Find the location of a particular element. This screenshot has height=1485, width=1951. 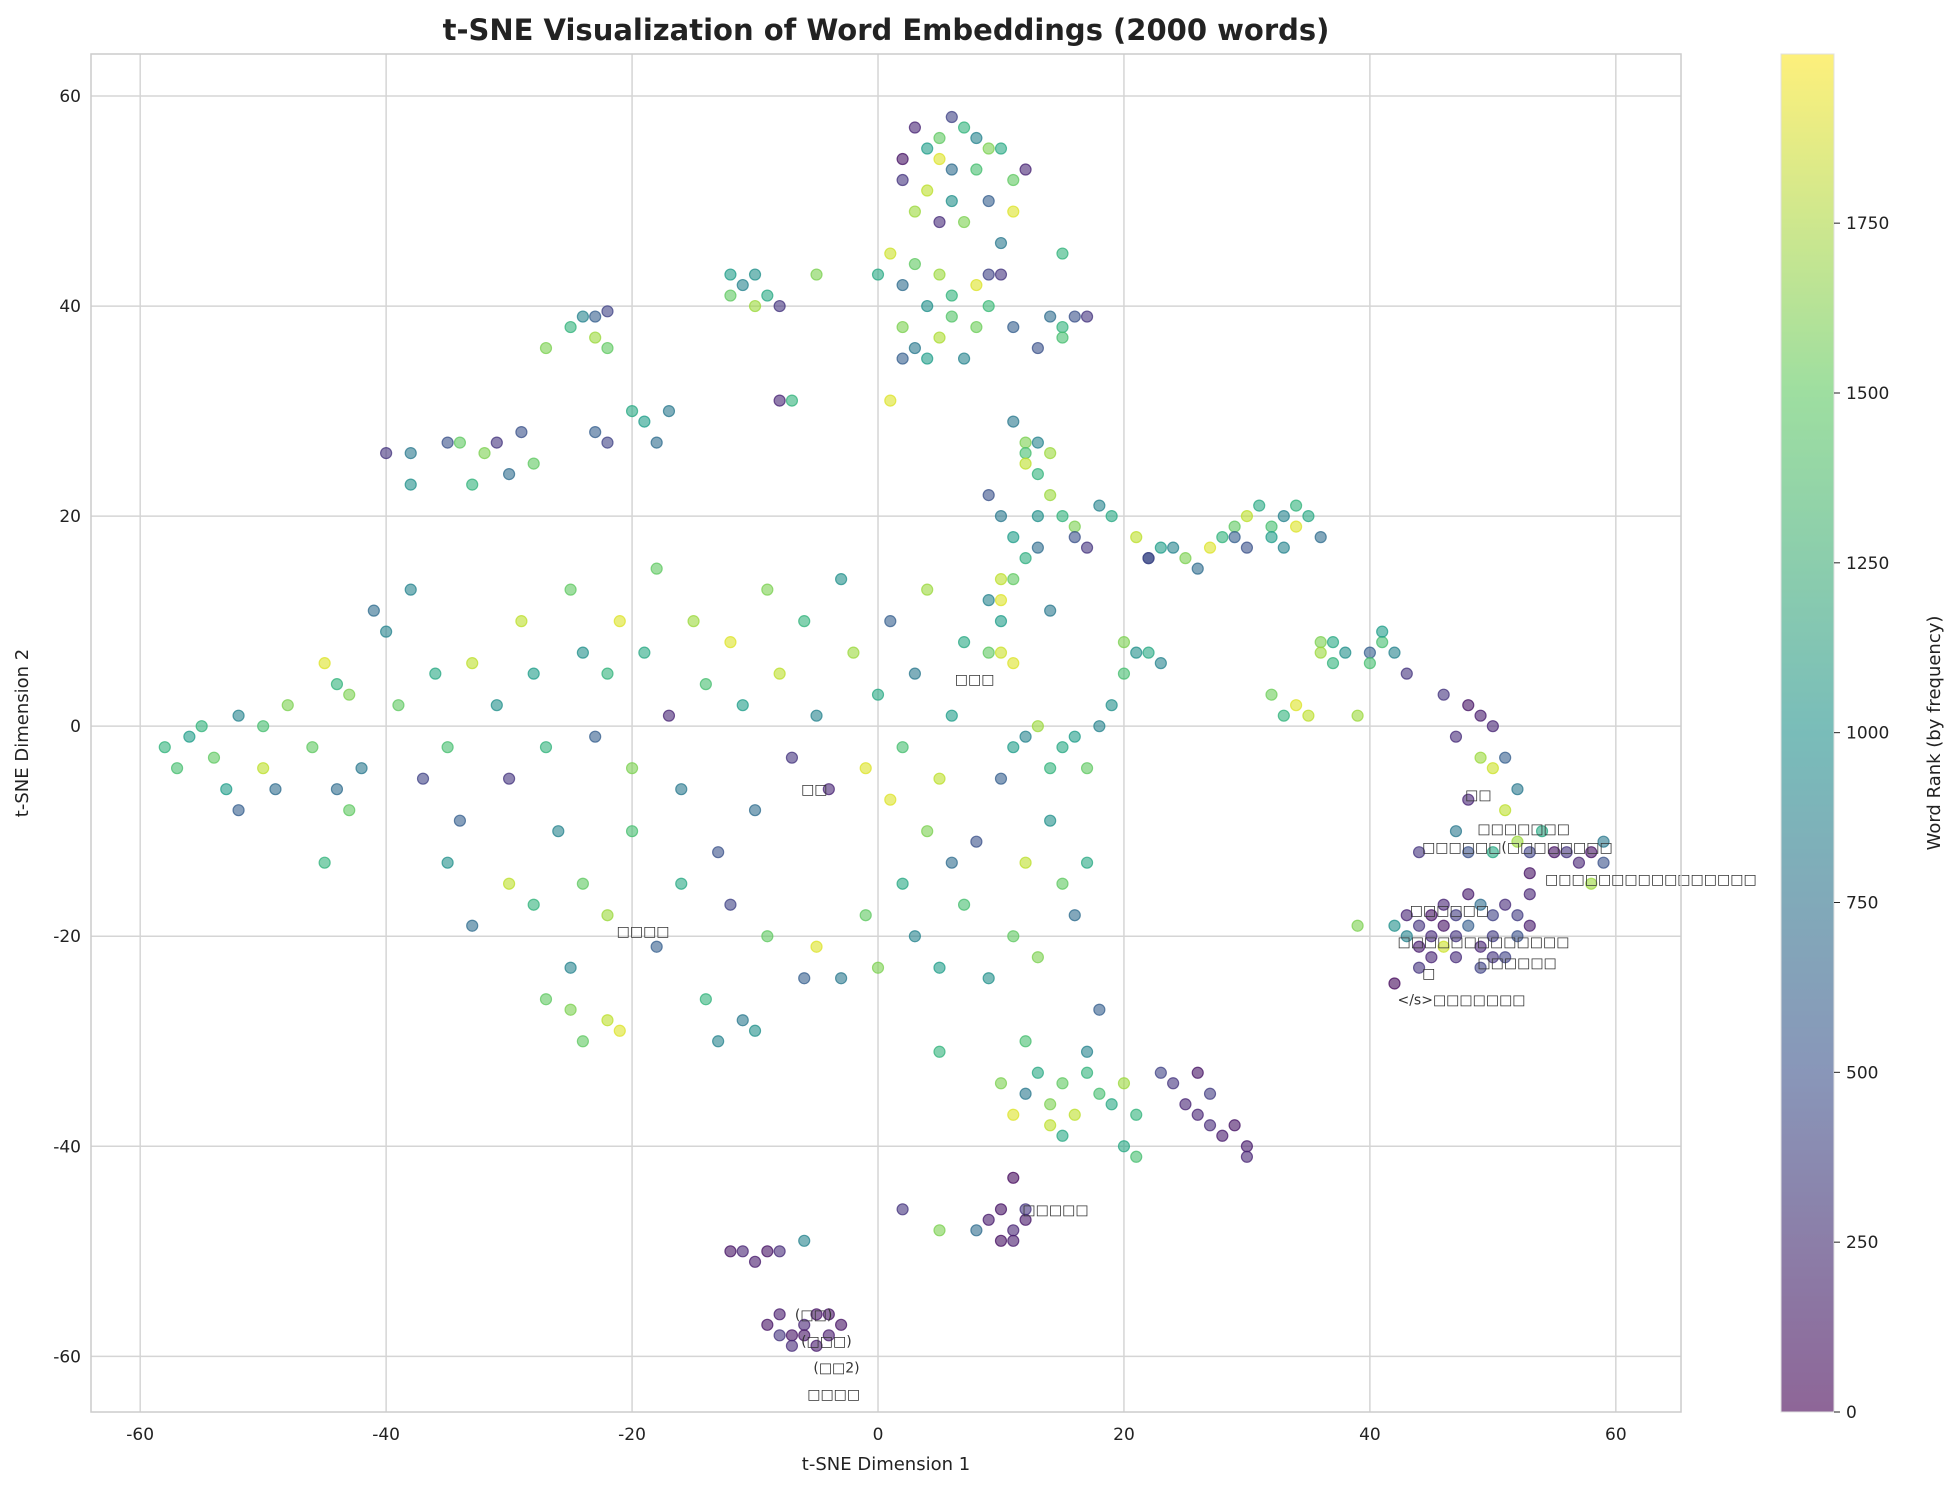

y-tick-label: 40 is located at coordinates (70, 307).